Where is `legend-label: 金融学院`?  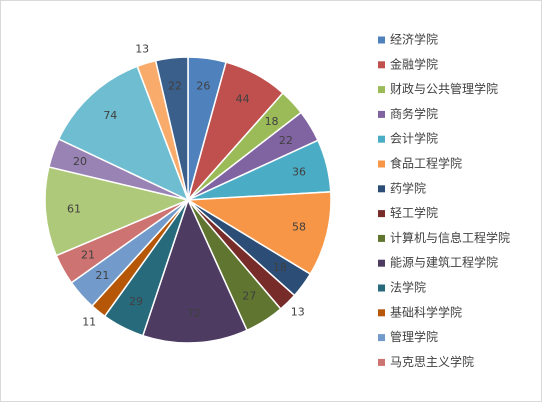 legend-label: 金融学院 is located at coordinates (414, 63).